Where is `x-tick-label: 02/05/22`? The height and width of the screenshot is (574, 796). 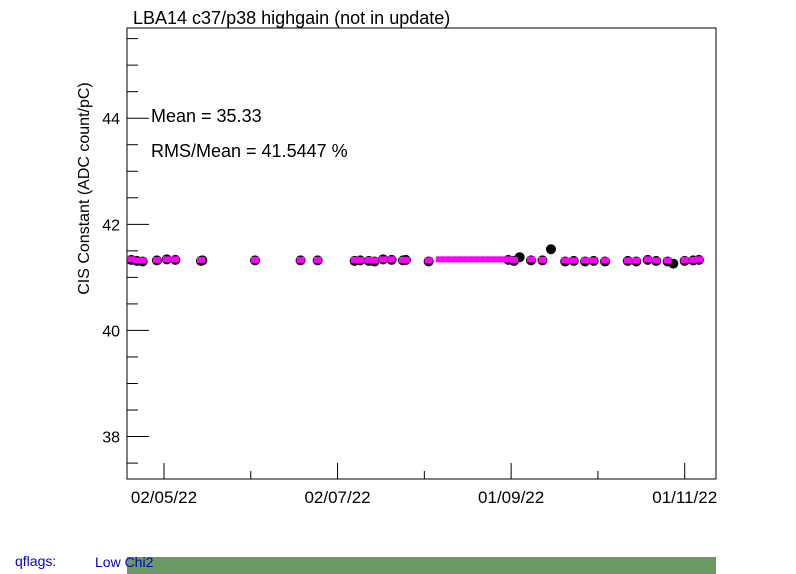 x-tick-label: 02/05/22 is located at coordinates (164, 497).